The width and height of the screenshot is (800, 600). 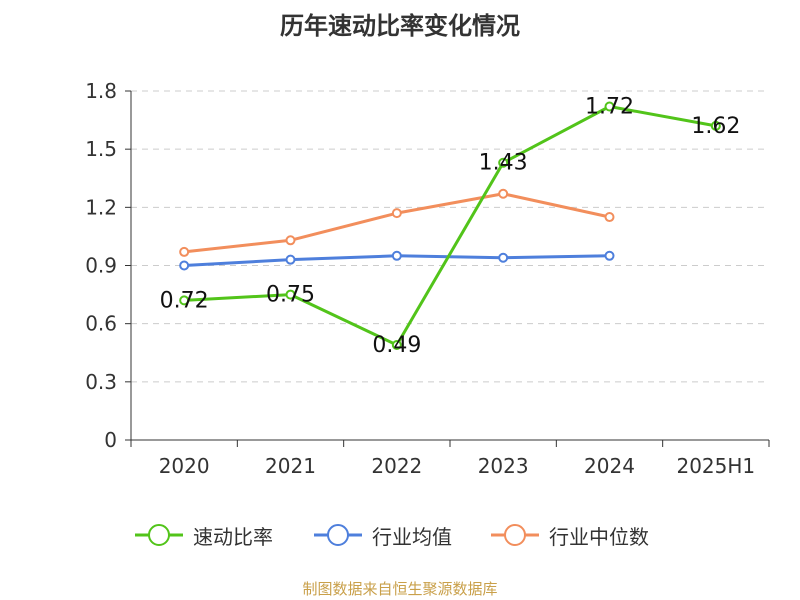 I want to click on data-label: 0.49, so click(x=396, y=345).